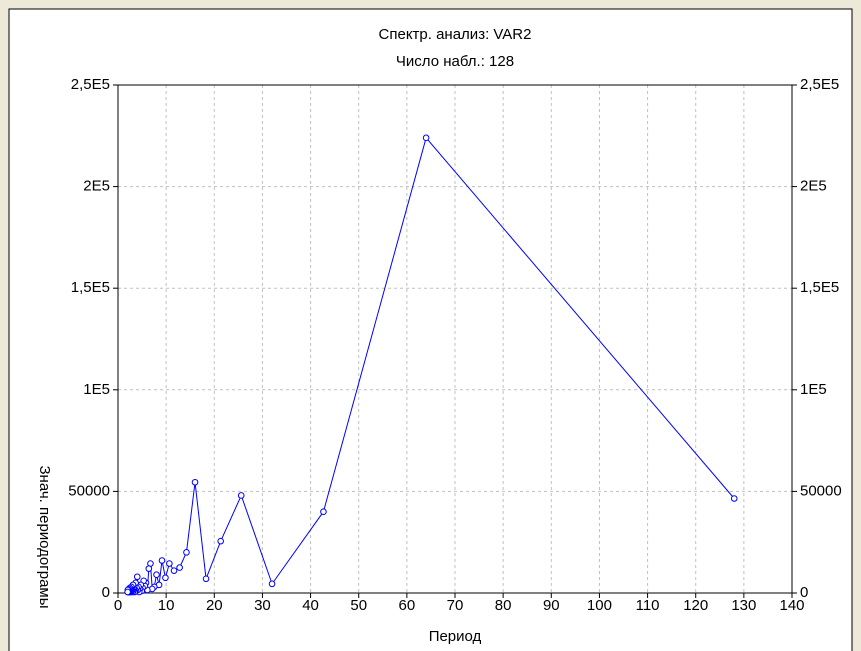 The height and width of the screenshot is (651, 861). What do you see at coordinates (90, 84) in the screenshot?
I see `y-tick-label: 2,5E5` at bounding box center [90, 84].